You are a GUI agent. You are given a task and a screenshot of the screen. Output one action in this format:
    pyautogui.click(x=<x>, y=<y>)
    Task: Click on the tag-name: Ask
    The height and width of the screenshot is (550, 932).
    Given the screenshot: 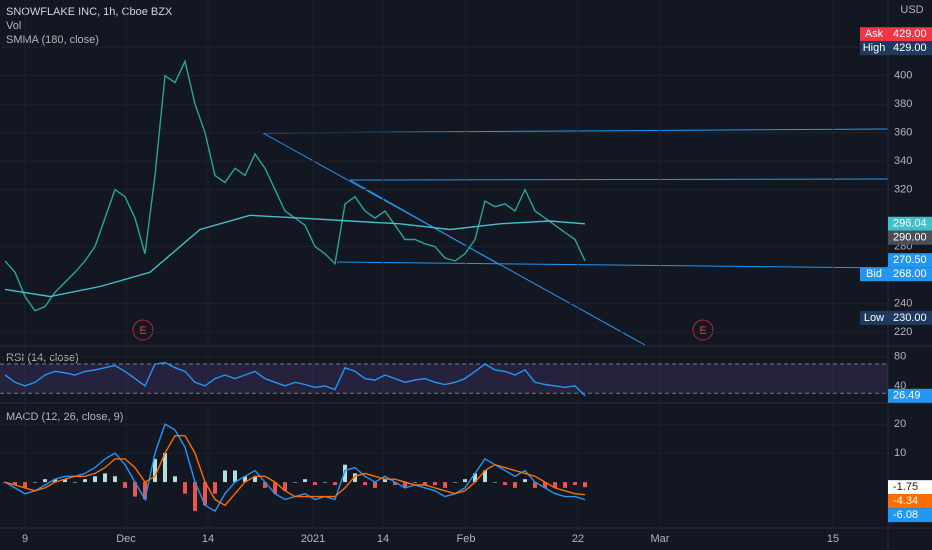 What is the action you would take?
    pyautogui.click(x=874, y=34)
    